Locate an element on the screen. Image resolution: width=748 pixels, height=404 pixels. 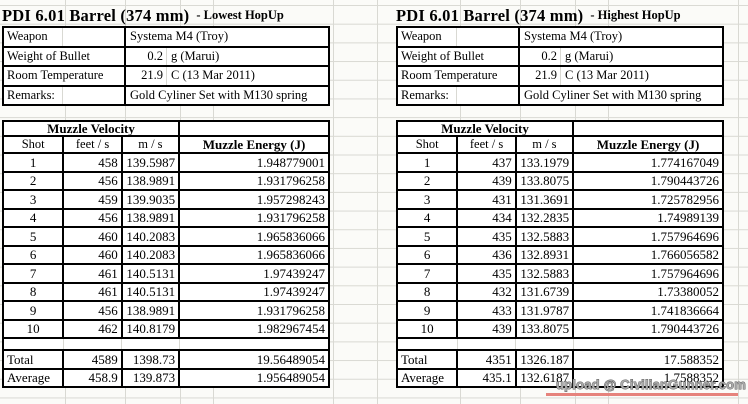
ms-cell: 131.9787 is located at coordinates (544, 310).